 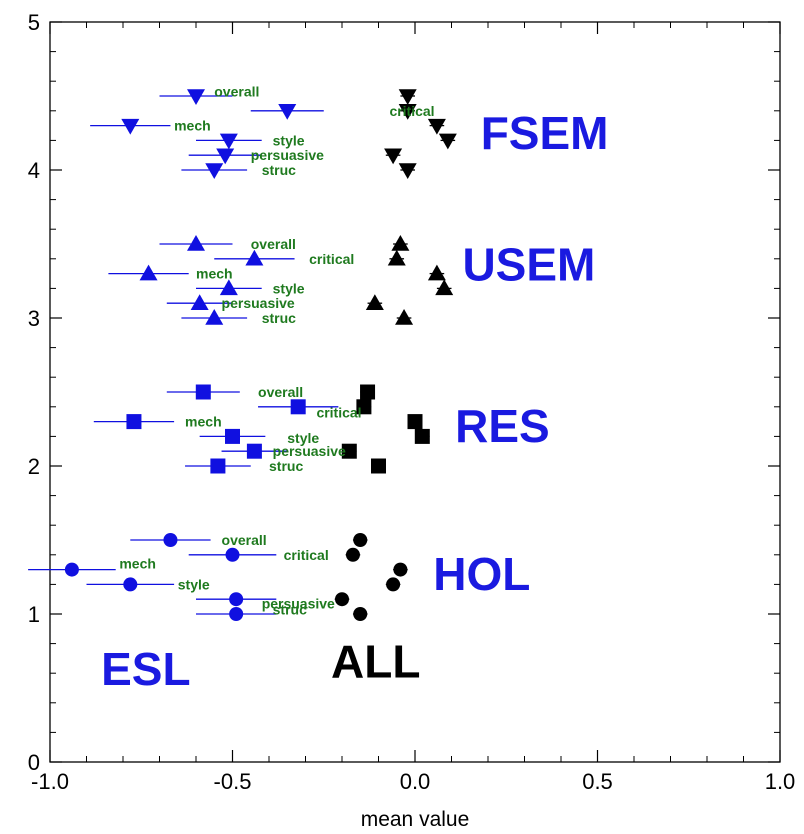 What do you see at coordinates (280, 392) in the screenshot?
I see `esl-res-overall-label: overall` at bounding box center [280, 392].